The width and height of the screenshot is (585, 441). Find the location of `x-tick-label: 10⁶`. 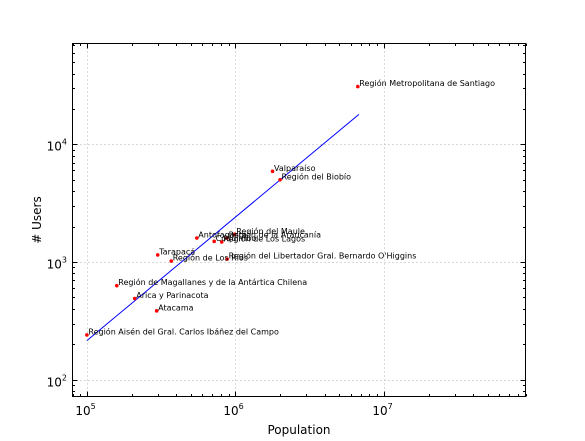

x-tick-label: 10⁶ is located at coordinates (233, 410).